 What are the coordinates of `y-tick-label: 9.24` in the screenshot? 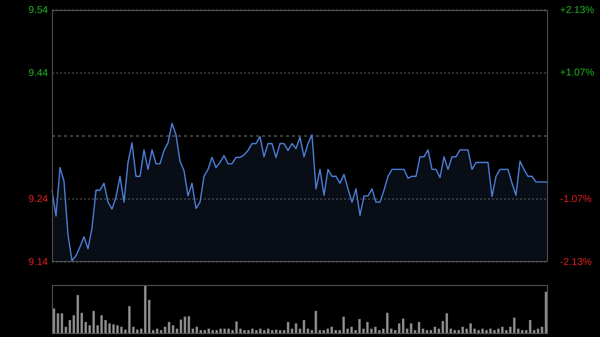 It's located at (38, 199).